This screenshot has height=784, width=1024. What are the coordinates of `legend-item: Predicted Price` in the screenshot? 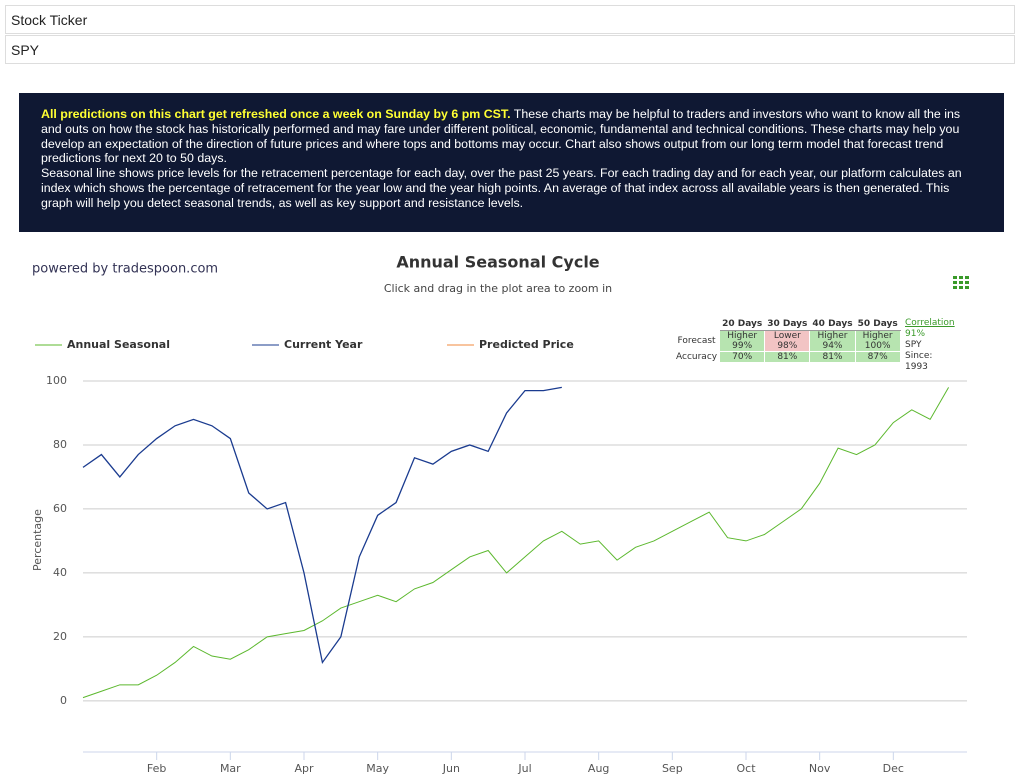 It's located at (510, 344).